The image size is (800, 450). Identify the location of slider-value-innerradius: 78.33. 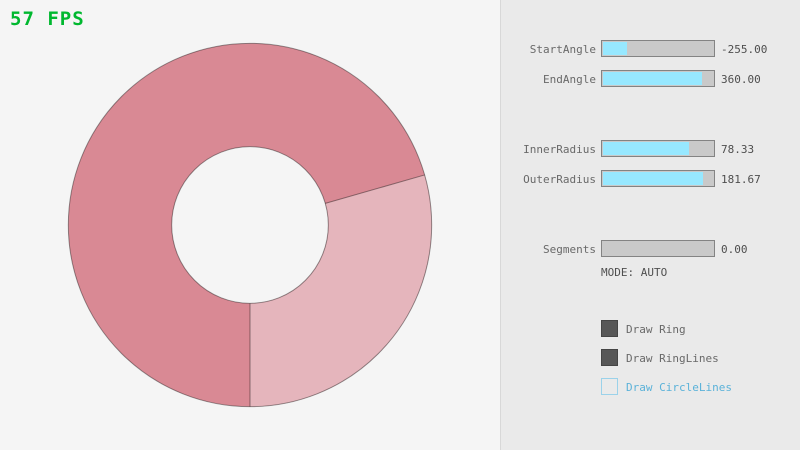
(738, 149).